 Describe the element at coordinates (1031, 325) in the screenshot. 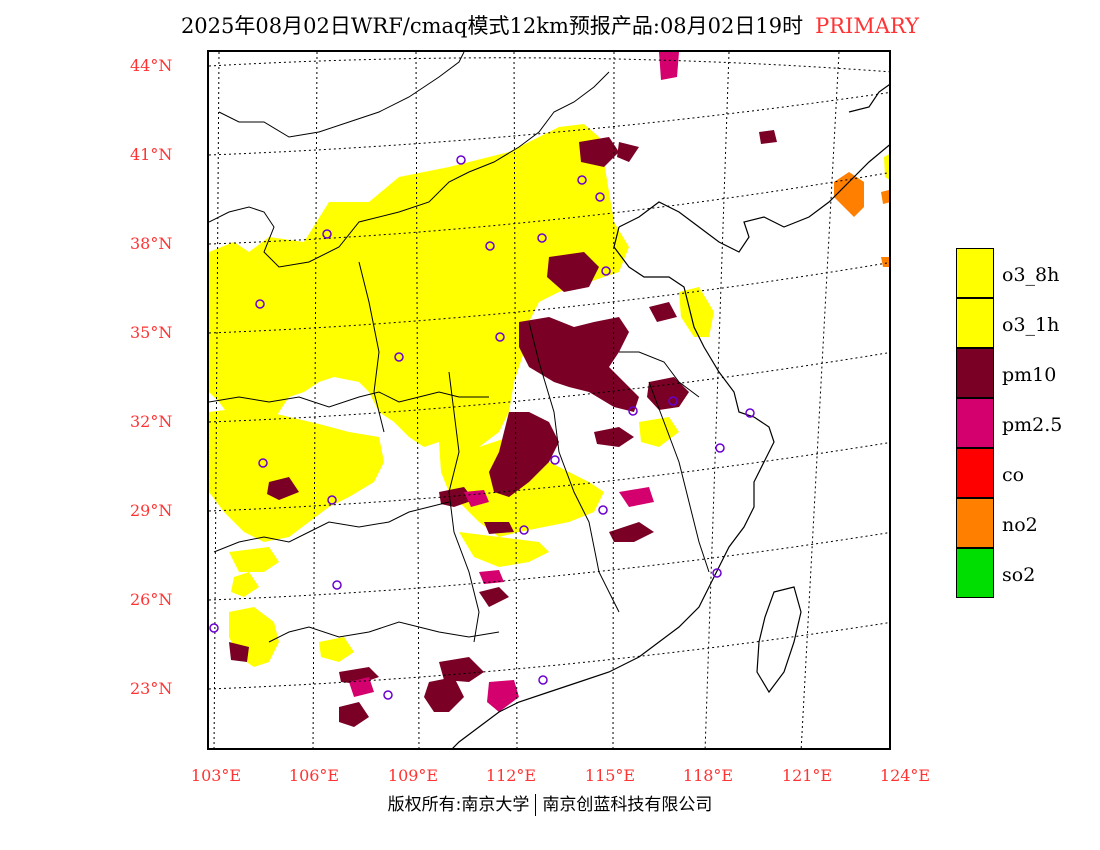

I see `legend-label: o3_1h` at that location.